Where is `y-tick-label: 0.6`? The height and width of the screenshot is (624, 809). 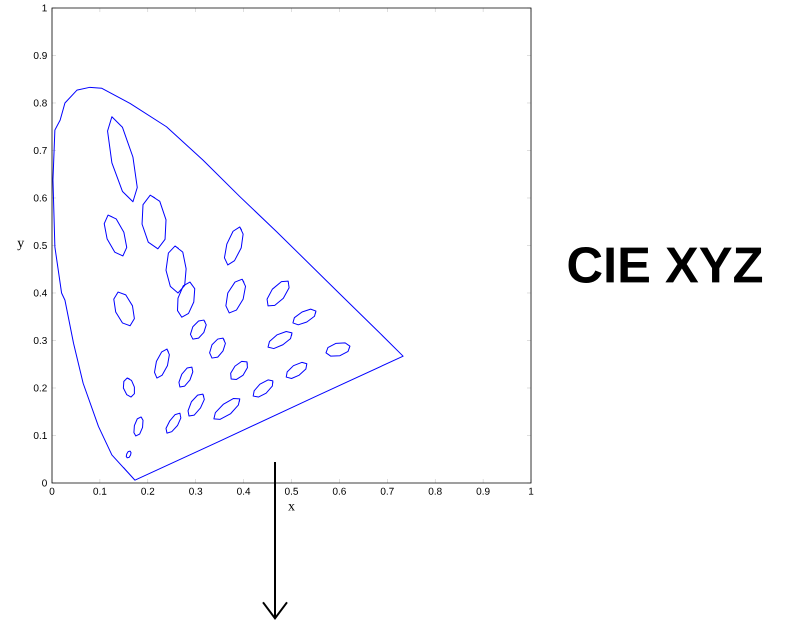
y-tick-label: 0.6 is located at coordinates (40, 198).